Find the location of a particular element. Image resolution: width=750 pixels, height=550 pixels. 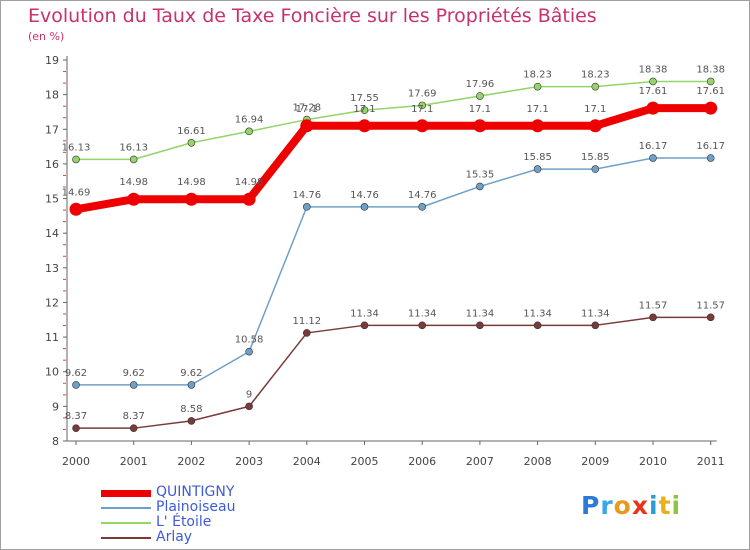

x-tick-label: 2000 is located at coordinates (76, 461).